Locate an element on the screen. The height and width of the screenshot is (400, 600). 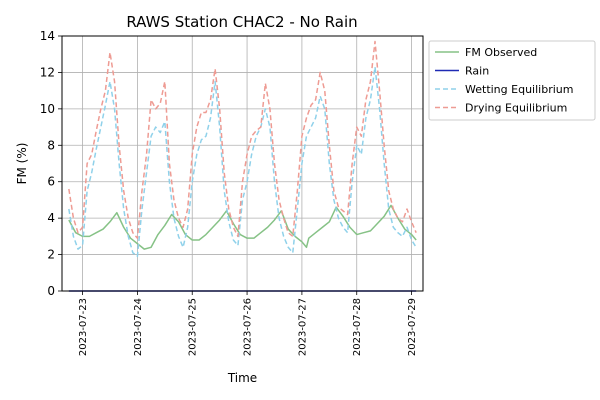
legend-label: Wetting Equilibrium is located at coordinates (519, 89).